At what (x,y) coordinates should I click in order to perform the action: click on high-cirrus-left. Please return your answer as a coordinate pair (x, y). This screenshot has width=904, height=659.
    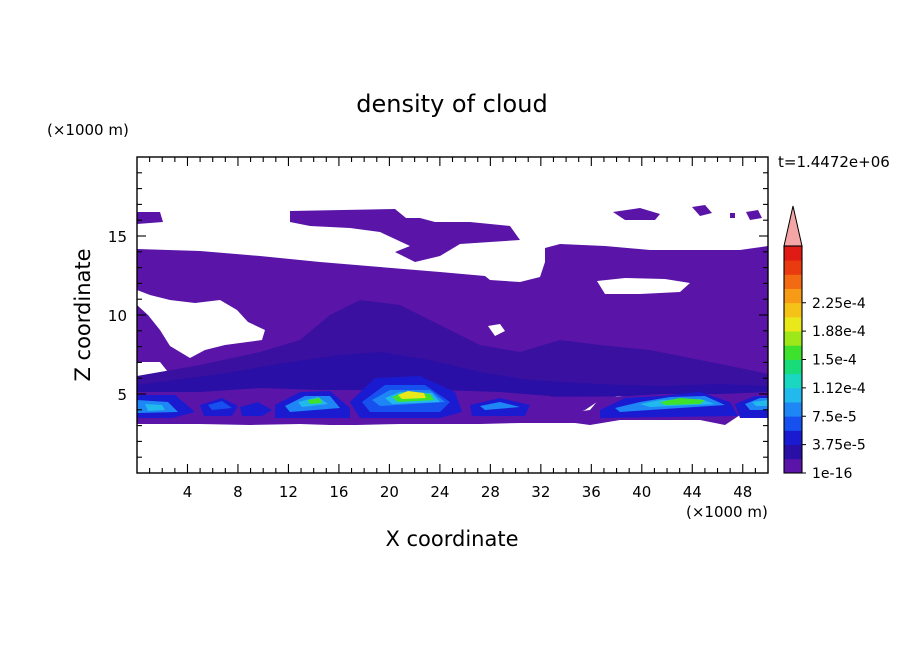
    Looking at the image, I should click on (150, 218).